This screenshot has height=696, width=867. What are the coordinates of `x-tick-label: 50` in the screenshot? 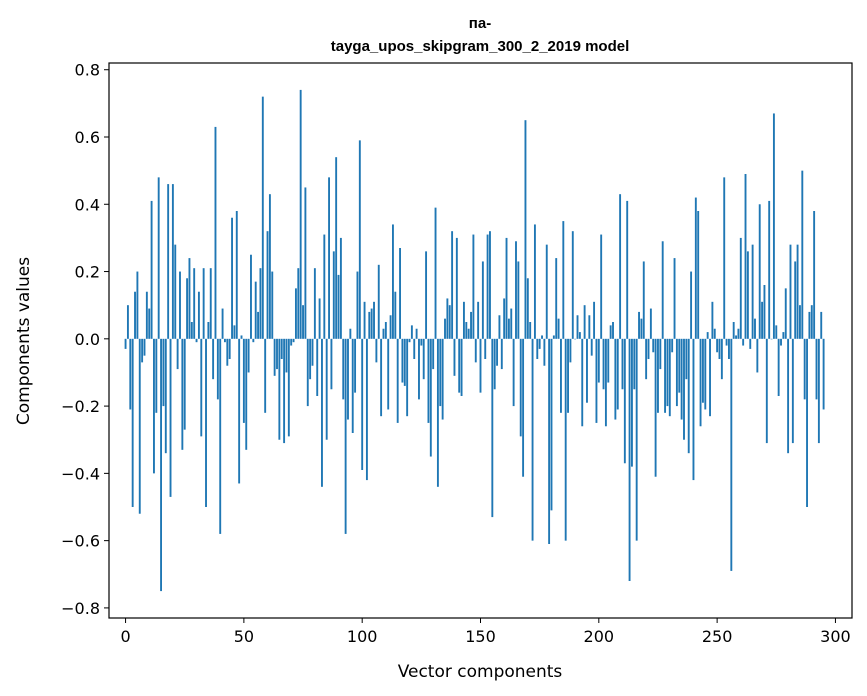 It's located at (244, 636).